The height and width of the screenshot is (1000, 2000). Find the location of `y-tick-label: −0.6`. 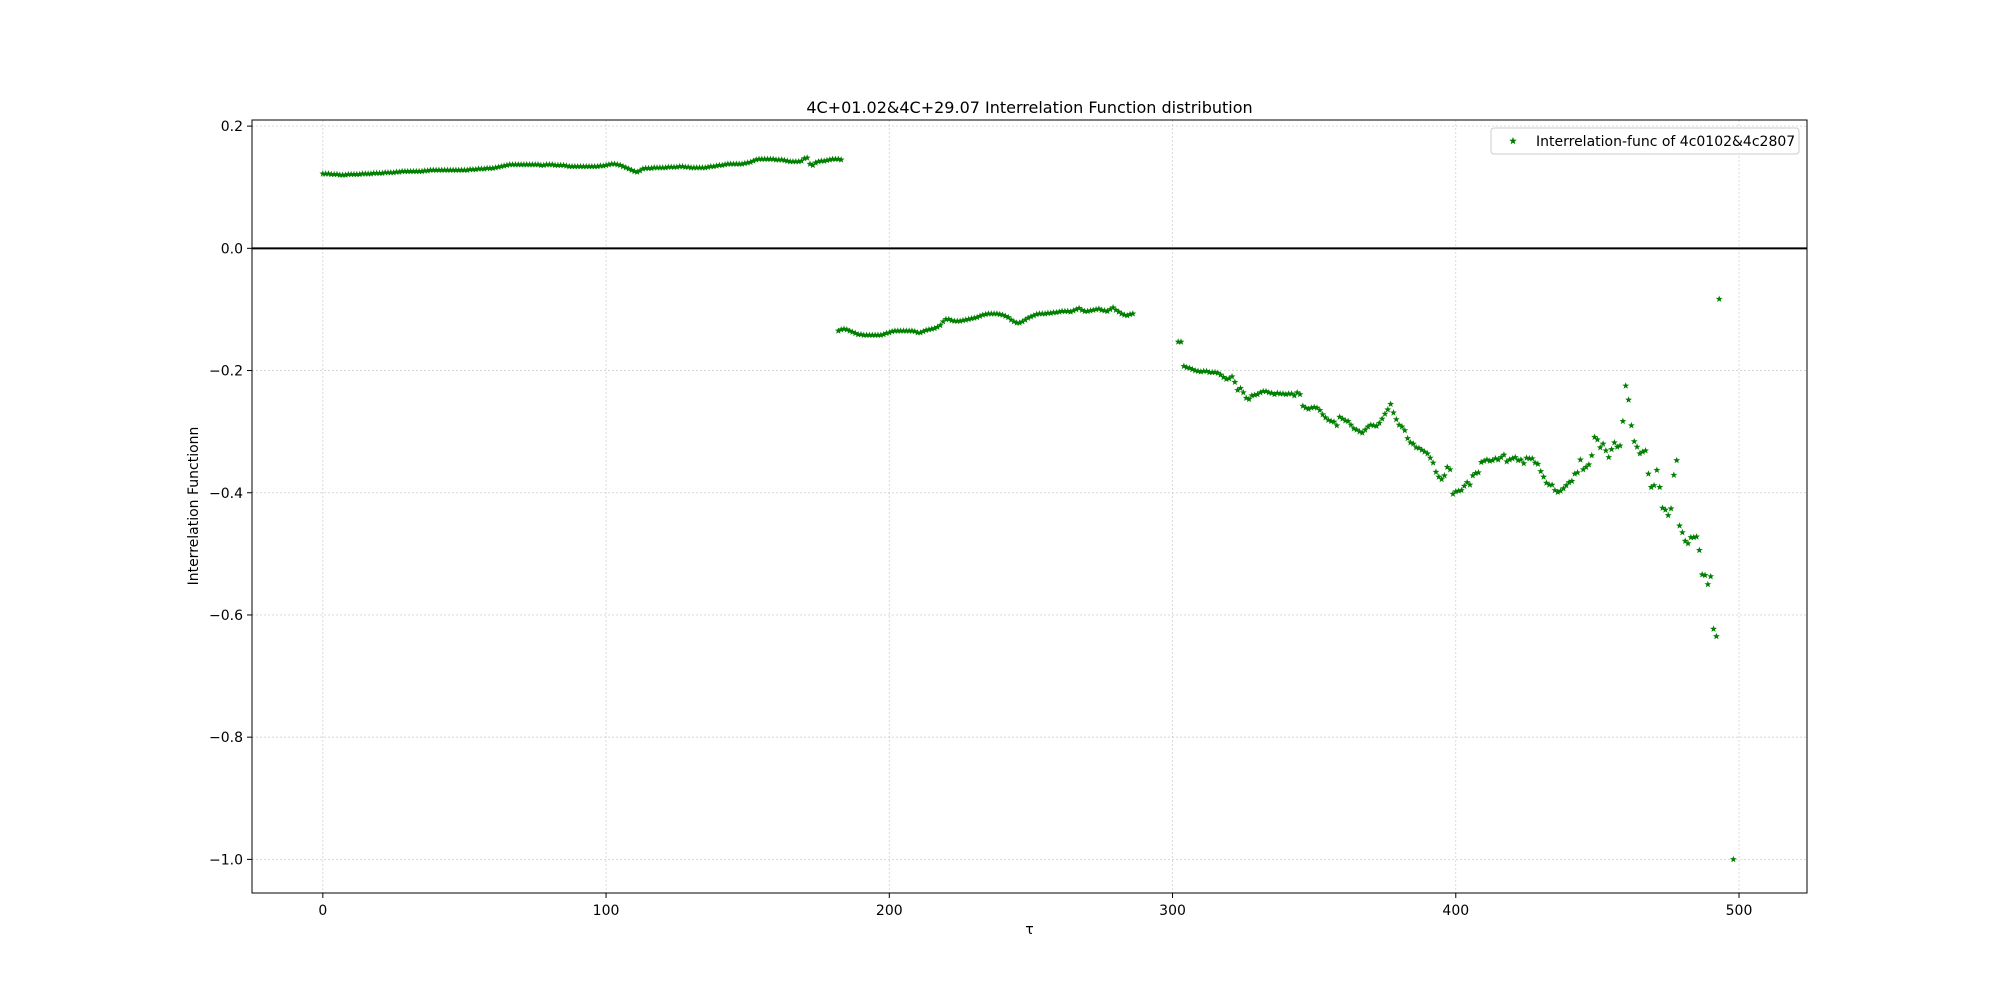

y-tick-label: −0.6 is located at coordinates (226, 616).